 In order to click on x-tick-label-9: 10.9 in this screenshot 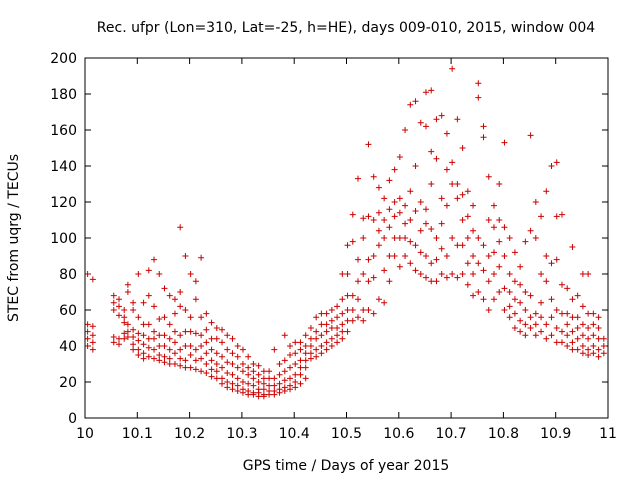, I will do `click(555, 434)`.